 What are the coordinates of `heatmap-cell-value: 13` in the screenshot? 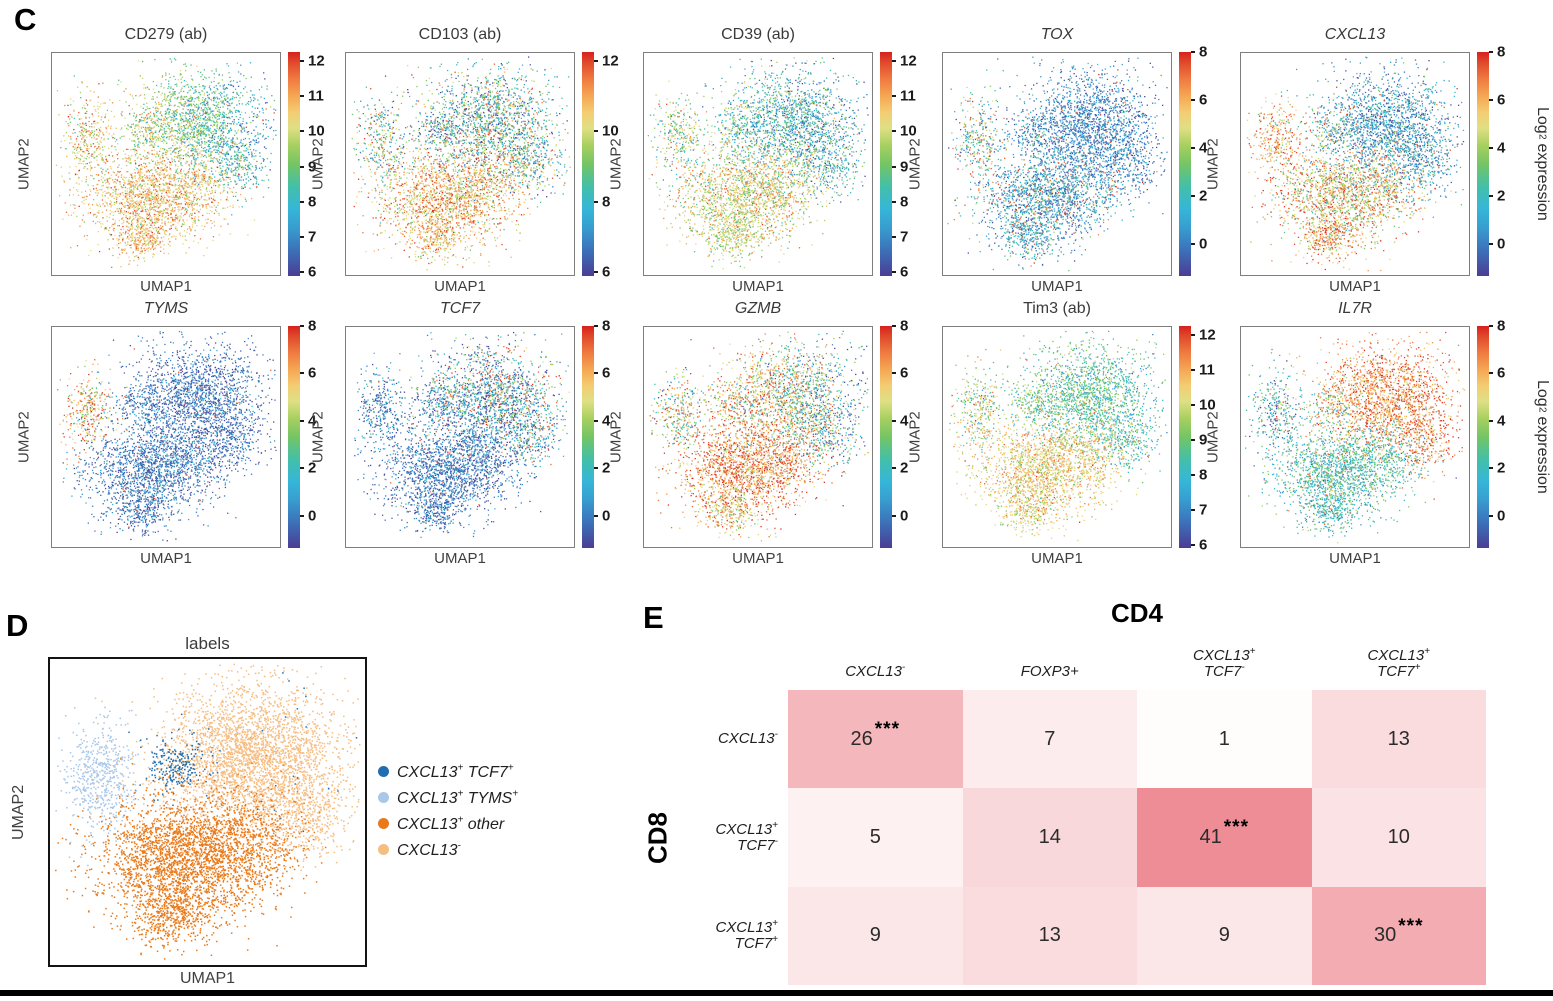 It's located at (1049, 935).